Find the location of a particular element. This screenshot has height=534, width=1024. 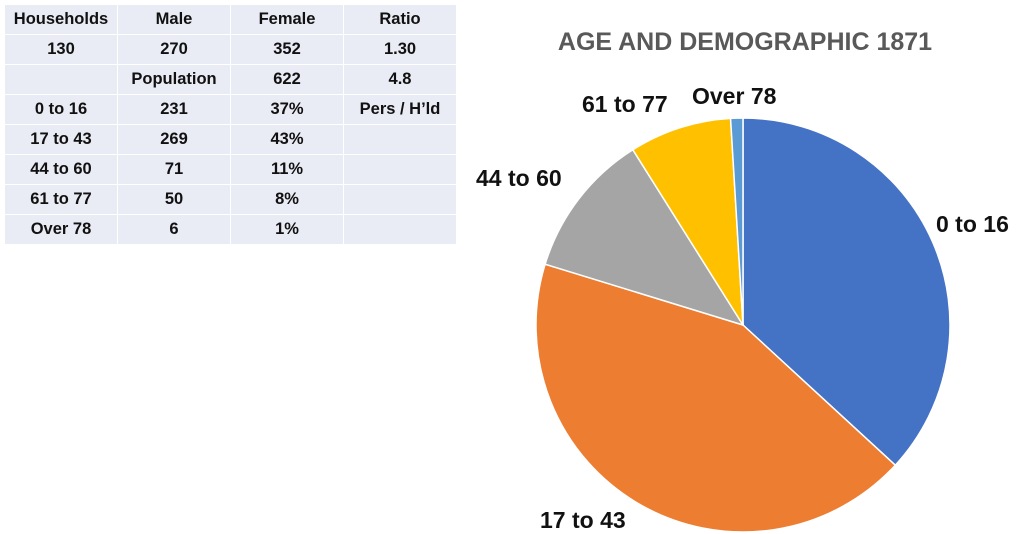

table-cell: Households is located at coordinates (61, 19).